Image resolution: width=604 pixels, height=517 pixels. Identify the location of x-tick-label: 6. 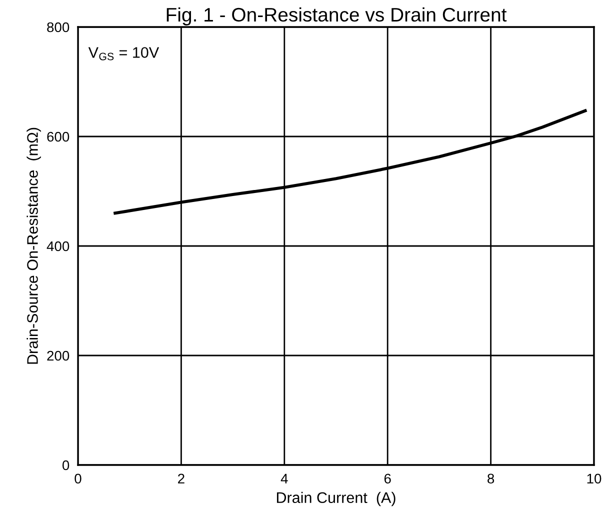
(387, 479).